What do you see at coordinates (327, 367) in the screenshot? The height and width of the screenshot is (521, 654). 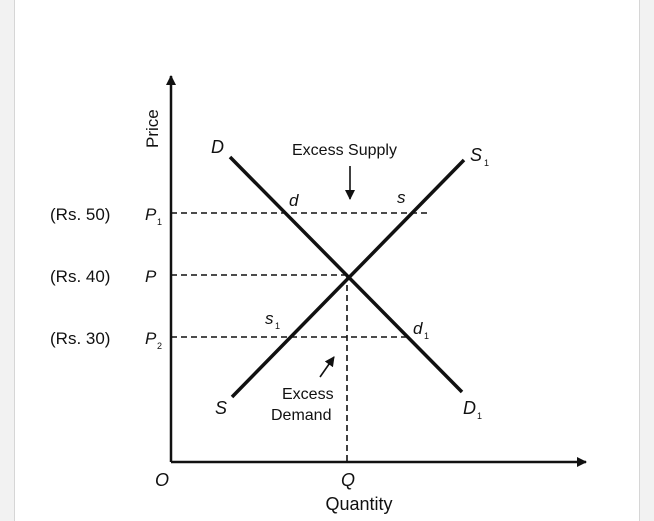 I see `excess-demand-arrow` at bounding box center [327, 367].